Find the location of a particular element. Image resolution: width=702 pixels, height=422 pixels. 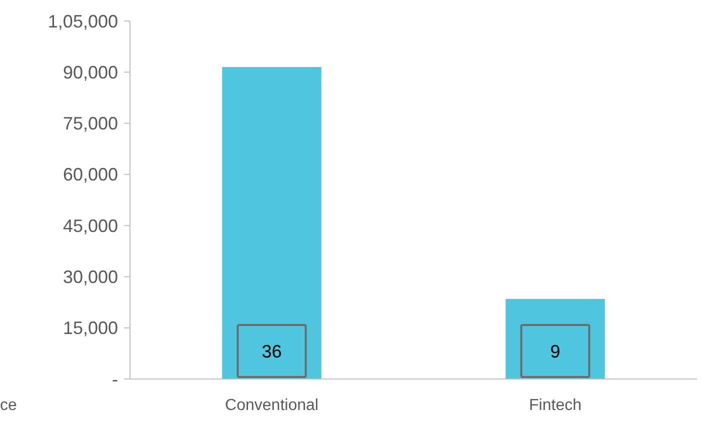

y-tick-label: 90,000 is located at coordinates (90, 72).